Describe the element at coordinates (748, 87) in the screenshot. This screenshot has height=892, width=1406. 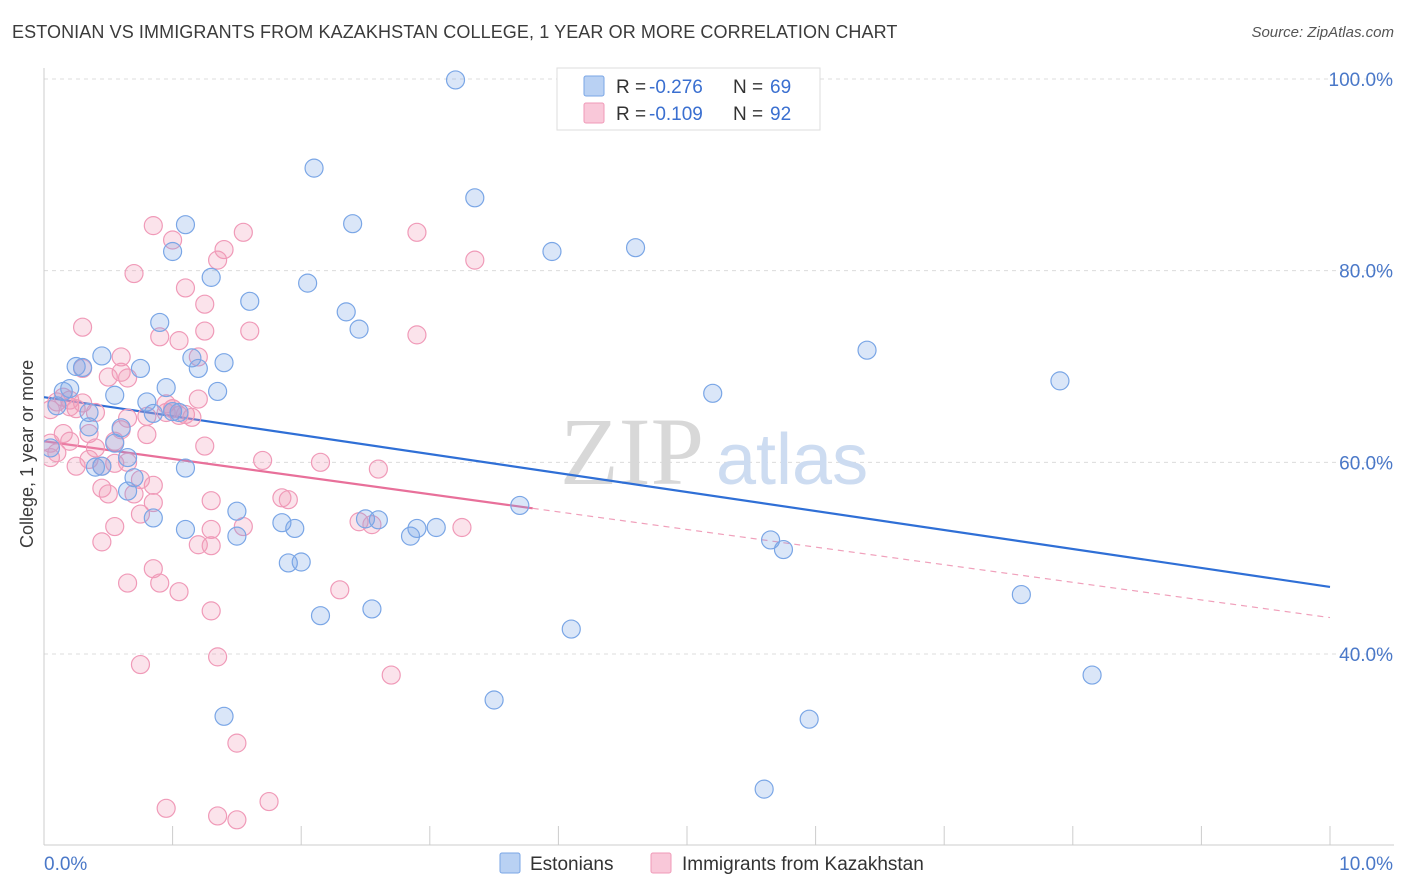
I see `legend-n-label-1: N =` at that location.